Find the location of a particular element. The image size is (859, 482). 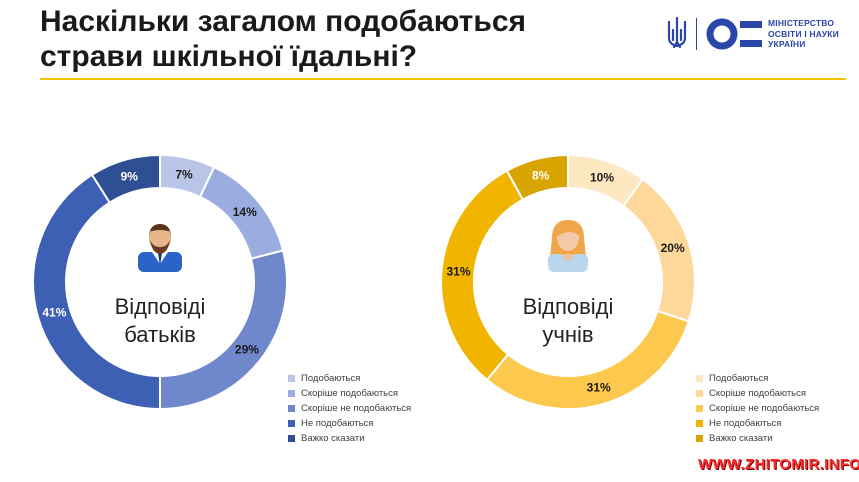

slice-value-label: 8% is located at coordinates (541, 175).